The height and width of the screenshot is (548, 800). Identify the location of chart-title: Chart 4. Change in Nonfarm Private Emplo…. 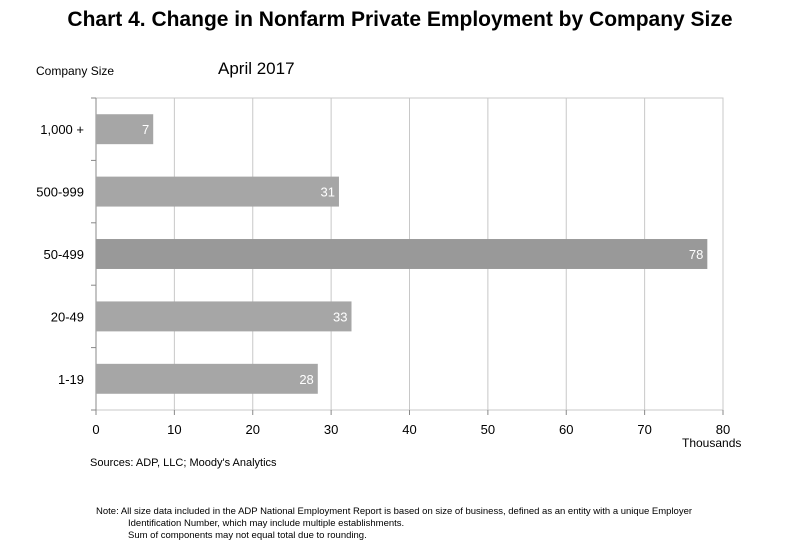
(400, 19).